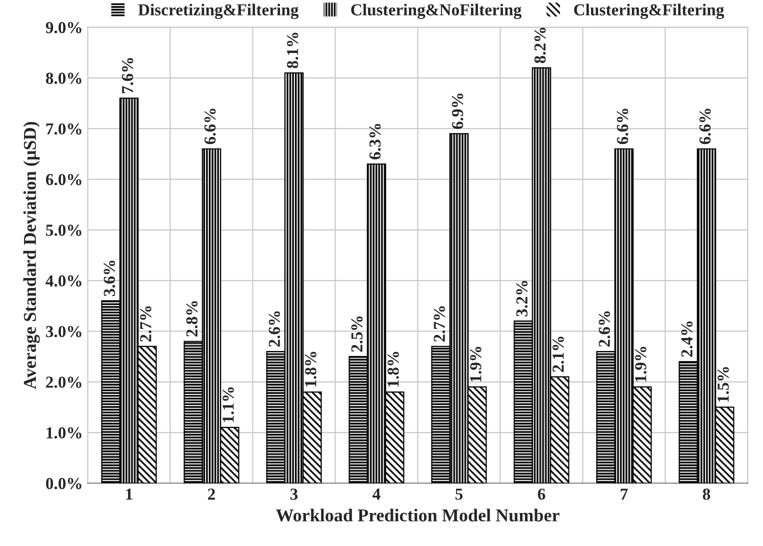 Image resolution: width=763 pixels, height=546 pixels. Describe the element at coordinates (436, 11) in the screenshot. I see `legend-label: Clustering&NoFiltering` at that location.